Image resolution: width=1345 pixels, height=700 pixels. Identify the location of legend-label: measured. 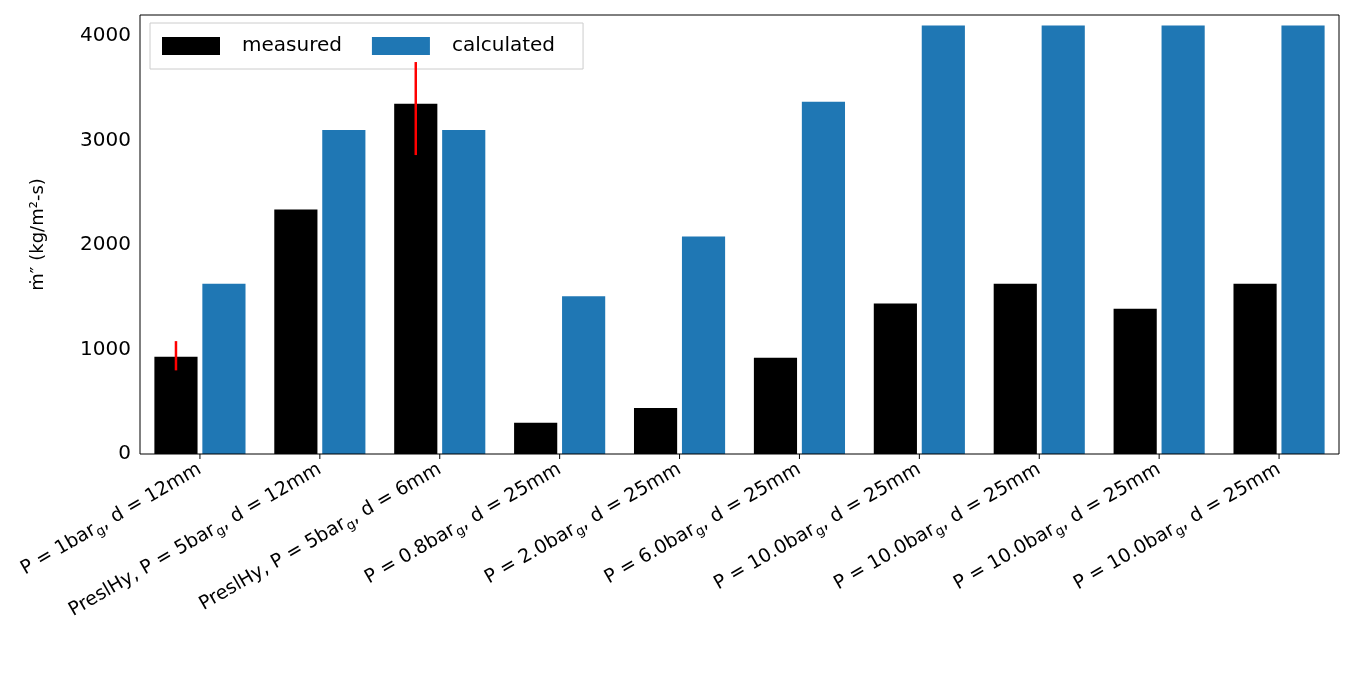
(292, 44).